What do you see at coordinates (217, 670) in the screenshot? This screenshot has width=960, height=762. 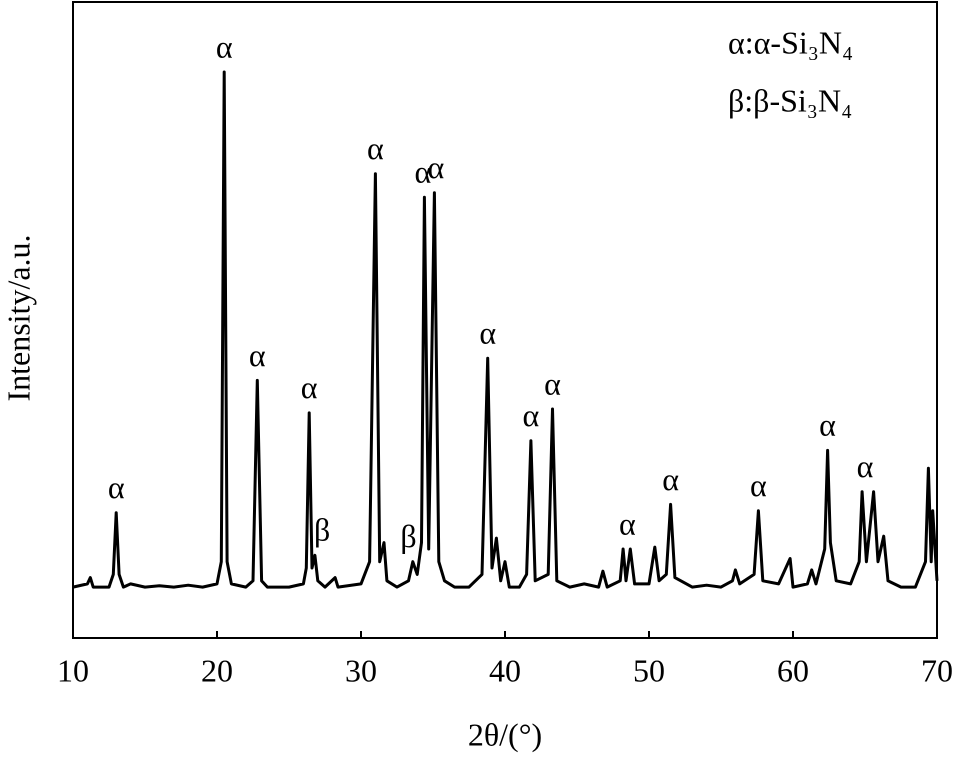 I see `x-tick-label: 20` at bounding box center [217, 670].